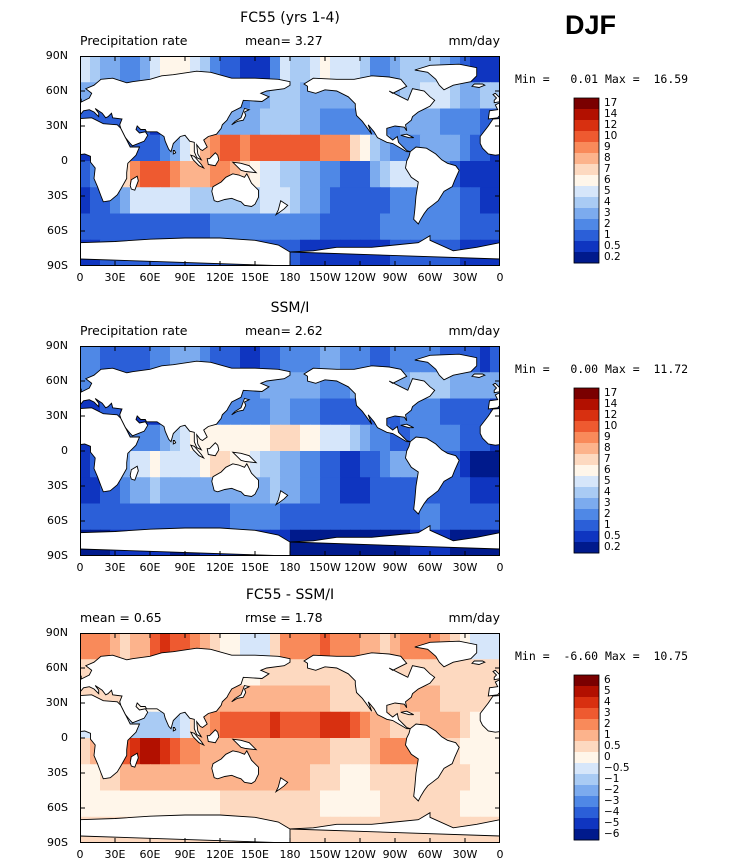 This screenshot has width=733, height=867. What do you see at coordinates (607, 723) in the screenshot?
I see `colorbar-label: 2` at bounding box center [607, 723].